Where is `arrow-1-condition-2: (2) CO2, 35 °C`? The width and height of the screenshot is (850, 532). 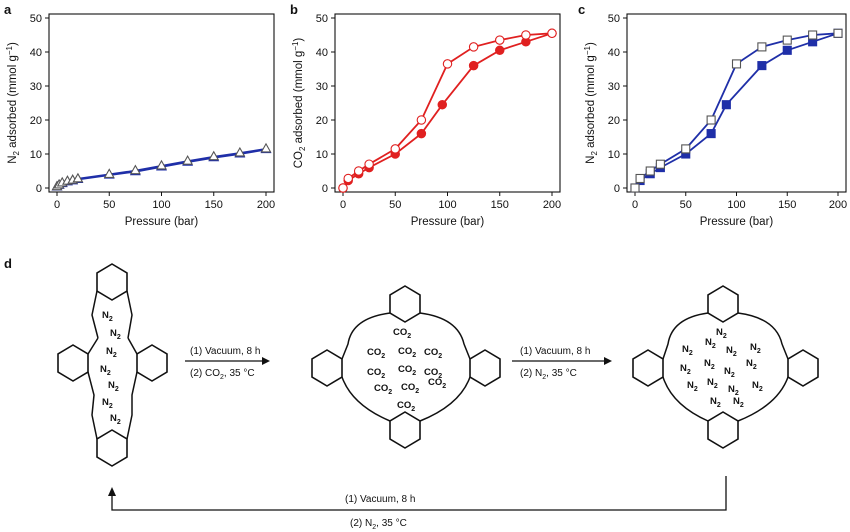
arrow-1-condition-2: (2) CO2, 35 °C is located at coordinates (222, 374).